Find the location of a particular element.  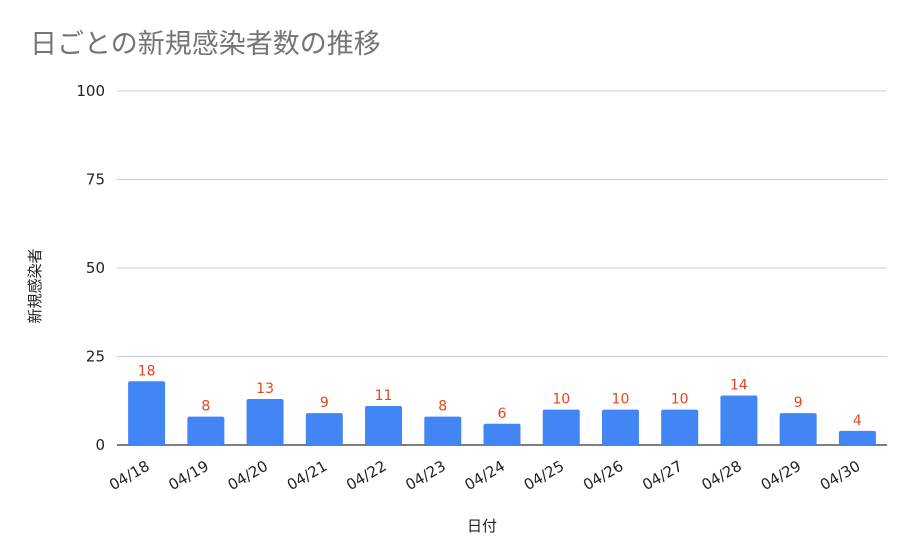

x-tick-label: 04/26 is located at coordinates (603, 475).